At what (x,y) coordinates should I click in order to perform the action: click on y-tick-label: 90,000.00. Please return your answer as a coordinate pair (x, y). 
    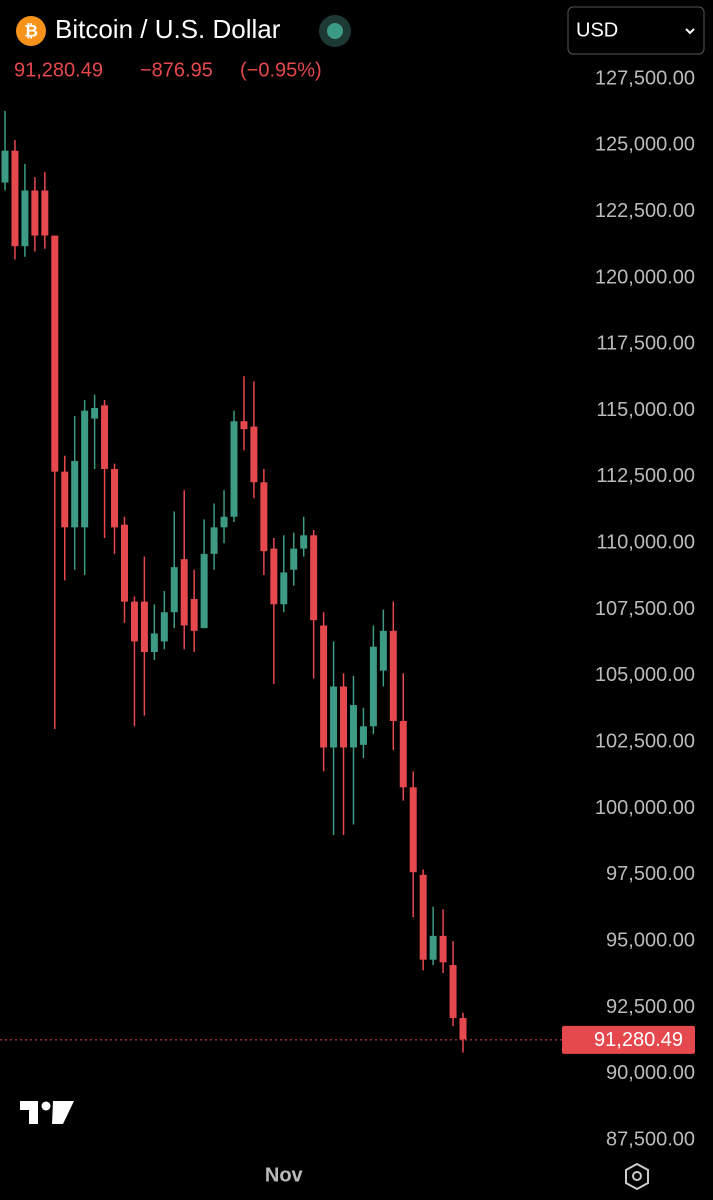
    Looking at the image, I should click on (650, 1073).